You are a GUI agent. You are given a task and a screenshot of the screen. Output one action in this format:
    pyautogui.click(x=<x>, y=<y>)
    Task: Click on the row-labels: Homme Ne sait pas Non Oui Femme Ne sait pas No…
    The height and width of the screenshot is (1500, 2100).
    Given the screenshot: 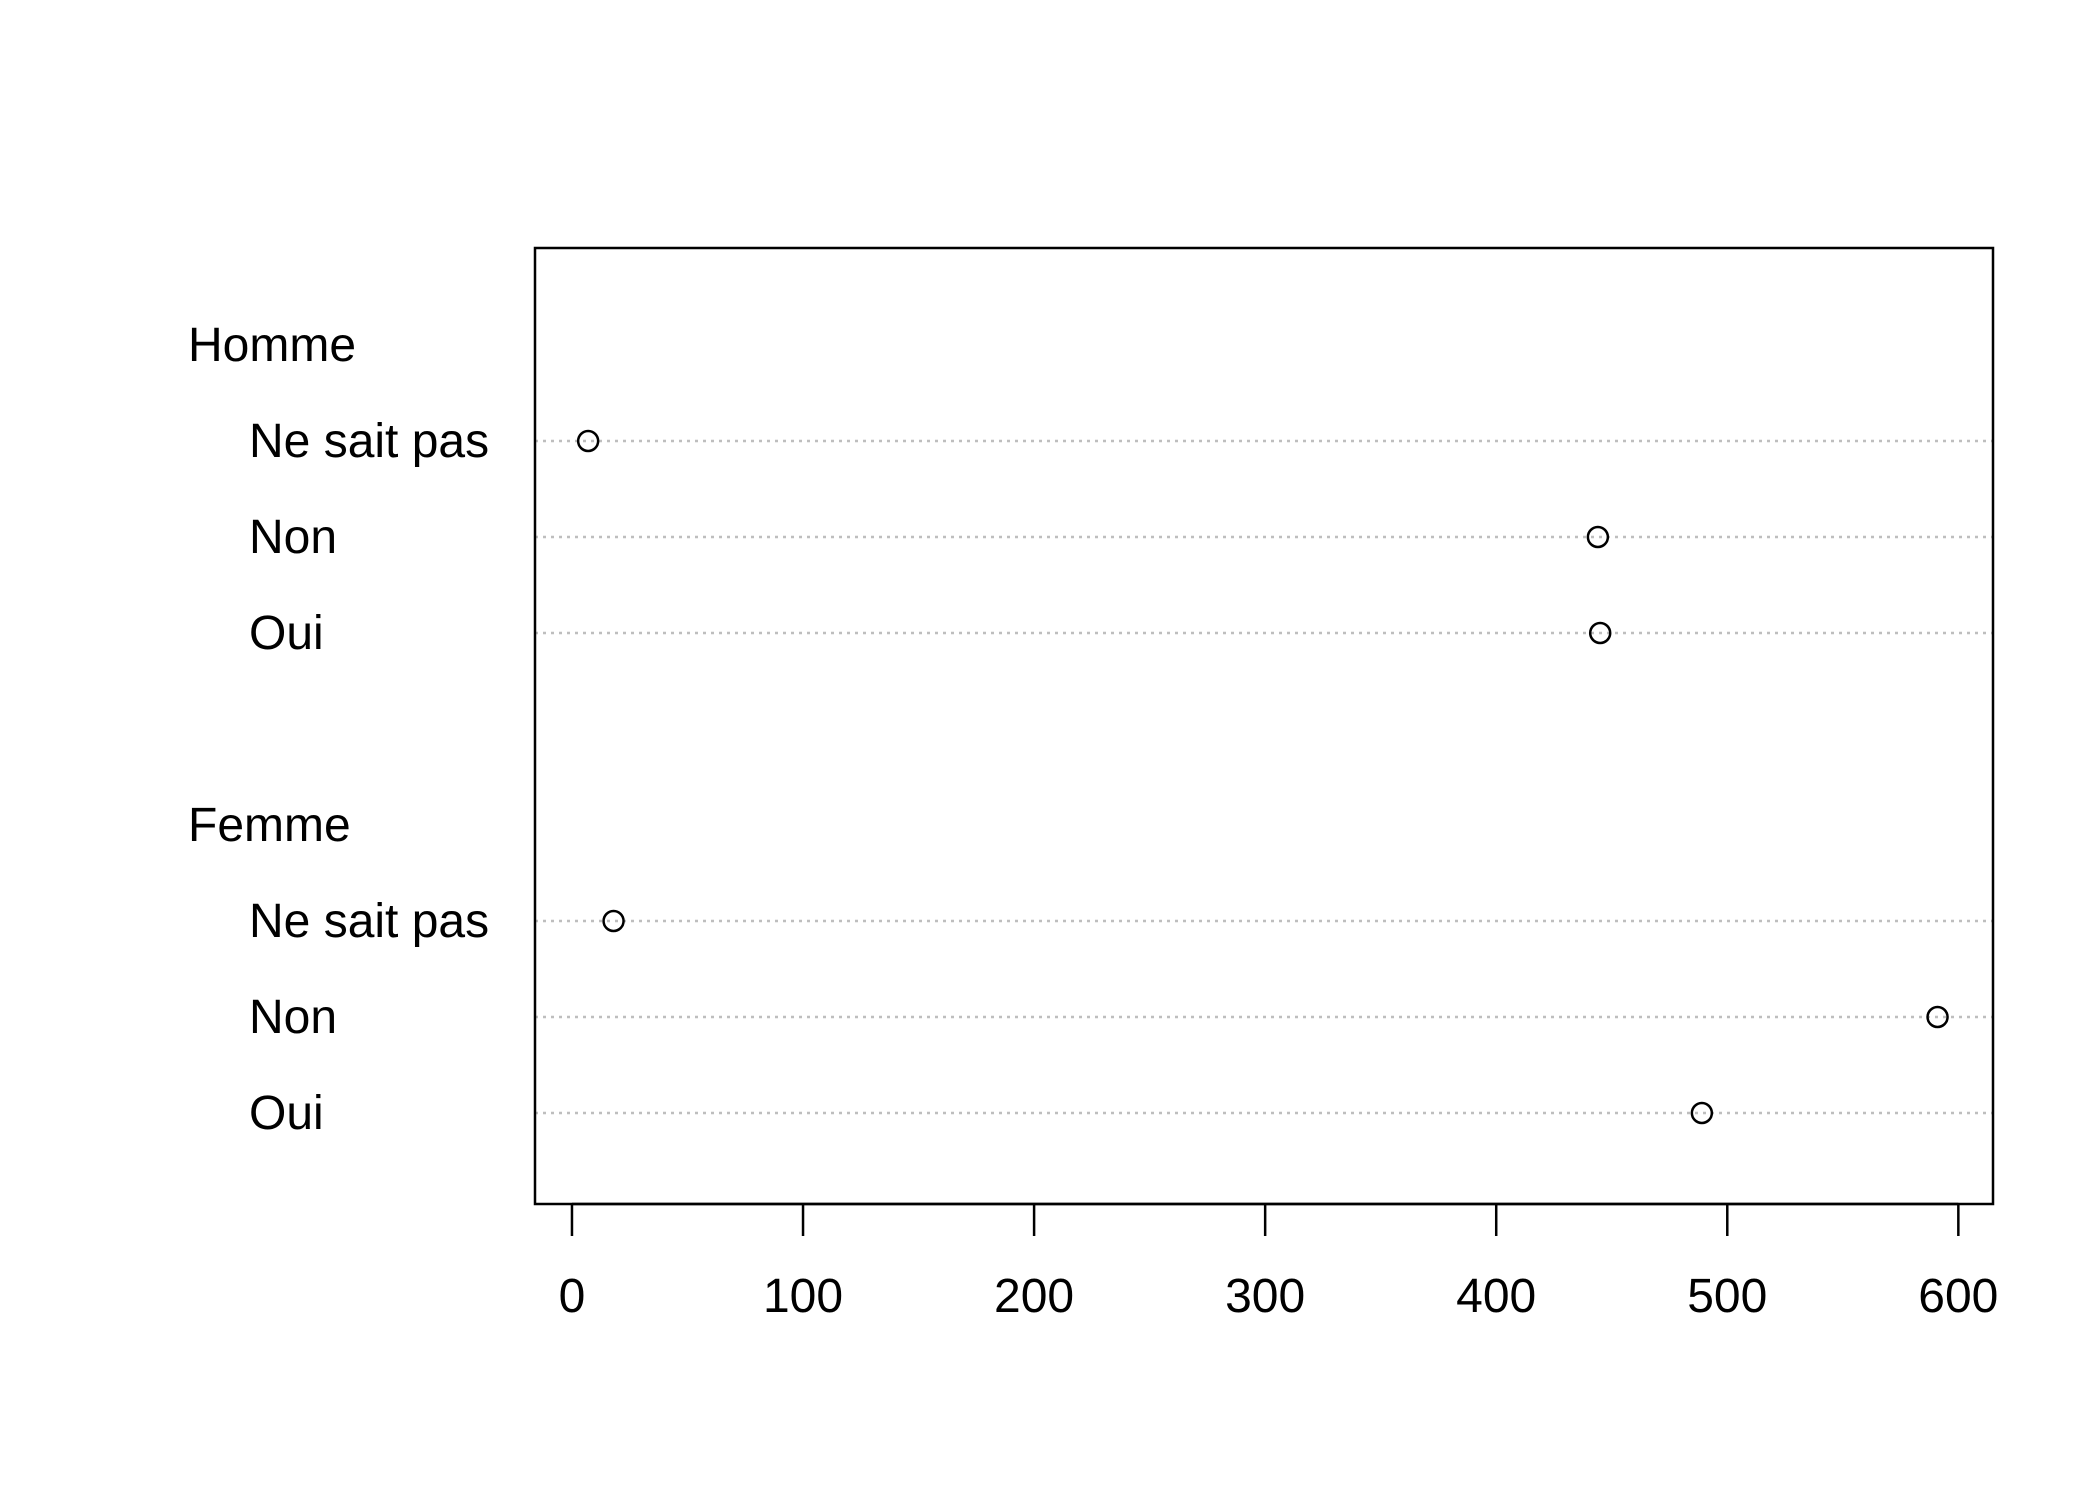 What is the action you would take?
    pyautogui.click(x=338, y=729)
    